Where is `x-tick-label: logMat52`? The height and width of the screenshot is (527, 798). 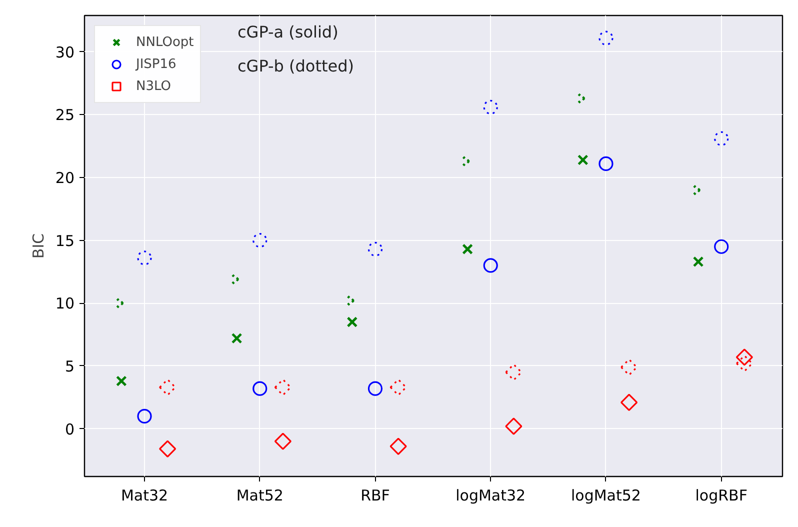 x-tick-label: logMat52 is located at coordinates (605, 495).